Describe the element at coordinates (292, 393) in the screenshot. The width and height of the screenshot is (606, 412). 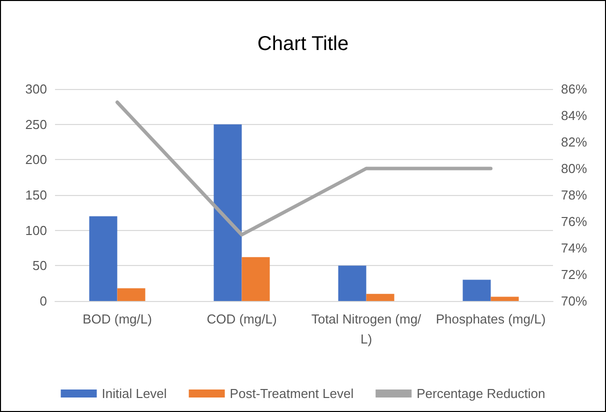
I see `legend-label: Post-Treatment Level` at that location.